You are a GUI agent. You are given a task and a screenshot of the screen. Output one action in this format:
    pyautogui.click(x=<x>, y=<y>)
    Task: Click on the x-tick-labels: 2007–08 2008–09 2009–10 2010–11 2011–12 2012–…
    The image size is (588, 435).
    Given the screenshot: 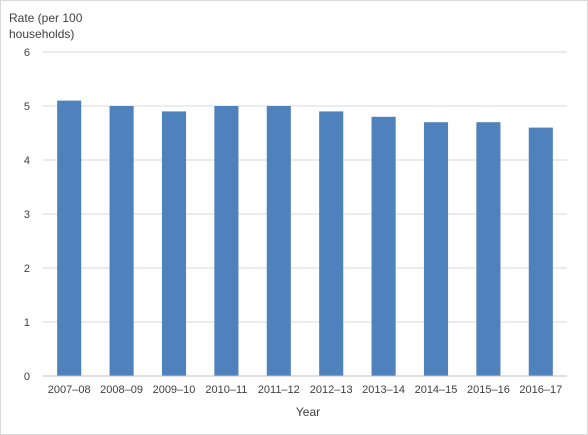 What is the action you would take?
    pyautogui.click(x=305, y=390)
    